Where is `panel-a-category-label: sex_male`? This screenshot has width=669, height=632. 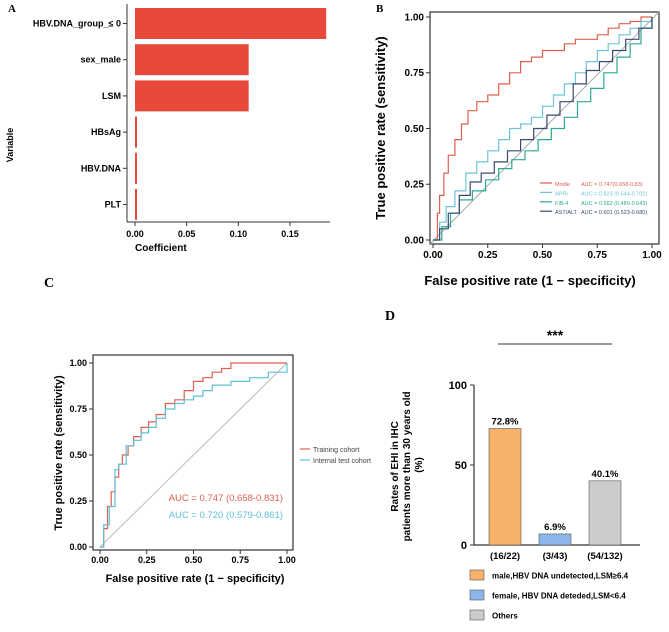 panel-a-category-label: sex_male is located at coordinates (100, 60).